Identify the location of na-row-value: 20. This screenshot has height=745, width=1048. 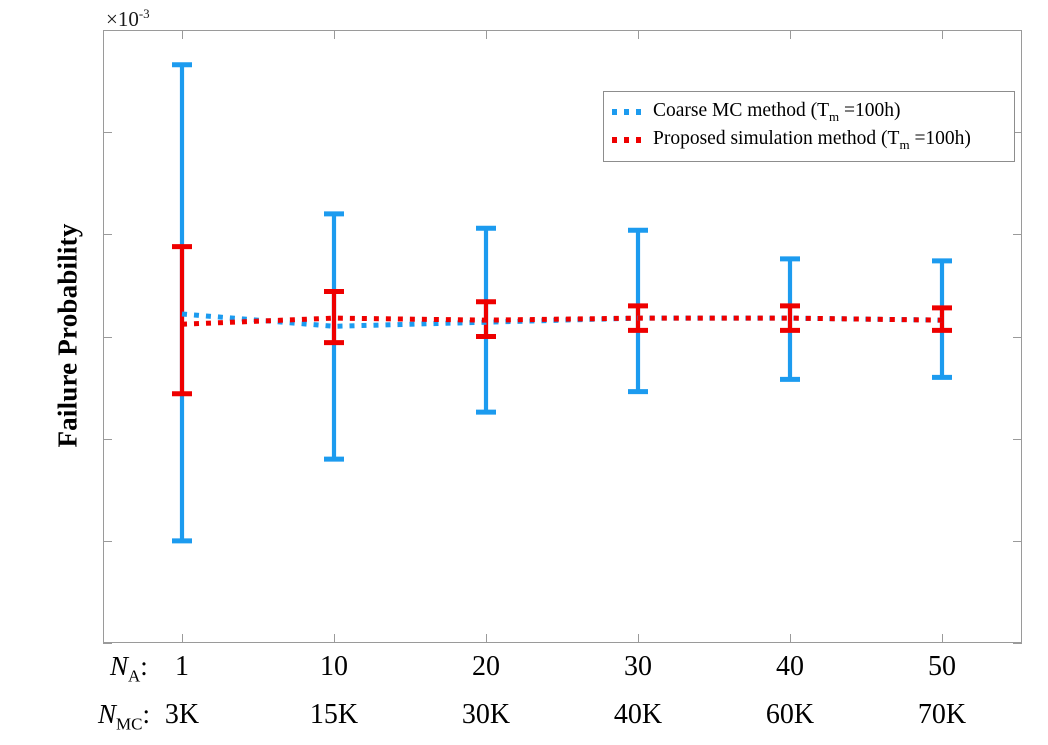
(486, 666).